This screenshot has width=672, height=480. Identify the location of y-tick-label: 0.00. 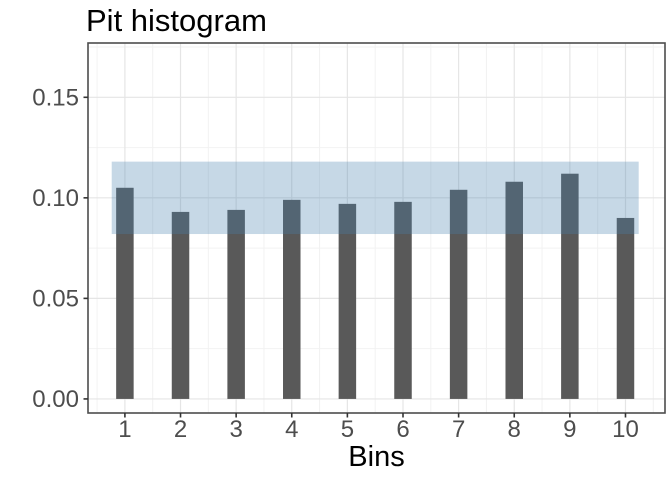
(55, 399).